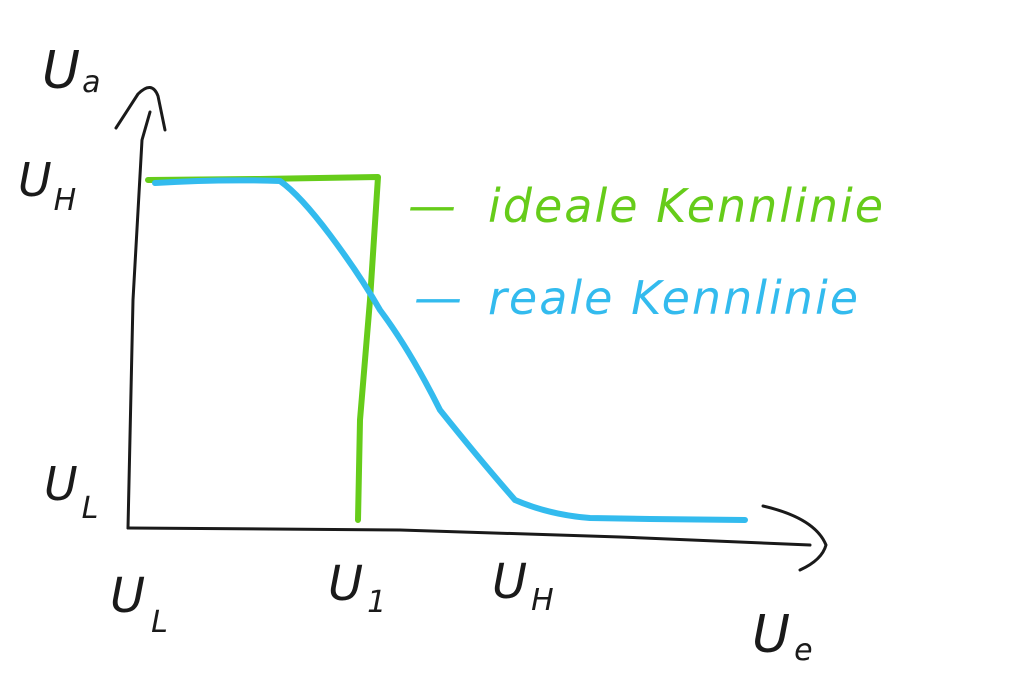 The image size is (1036, 678). Describe the element at coordinates (47, 185) in the screenshot. I see `y-tick-label-high: UH` at that location.